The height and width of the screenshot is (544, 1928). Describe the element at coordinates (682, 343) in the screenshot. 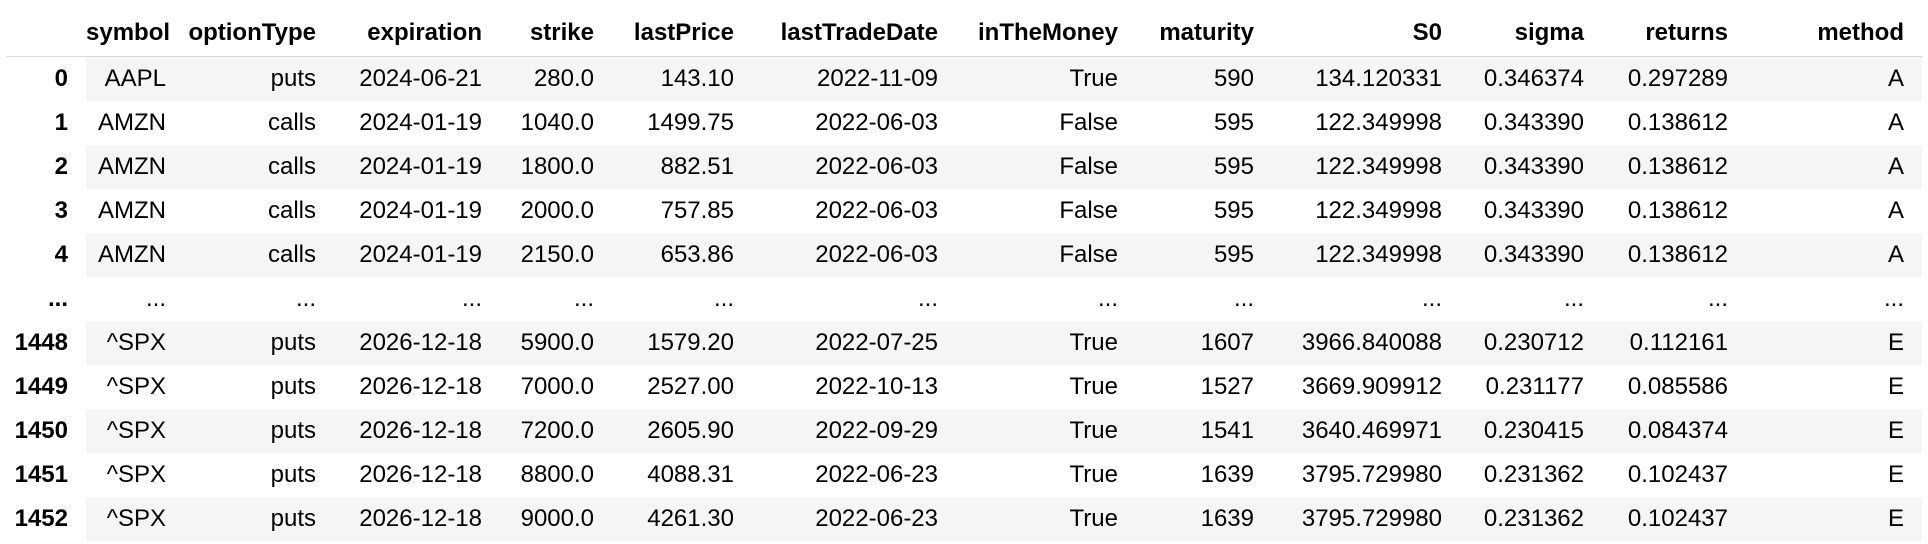

I see `table-cell: 1579.20` at that location.